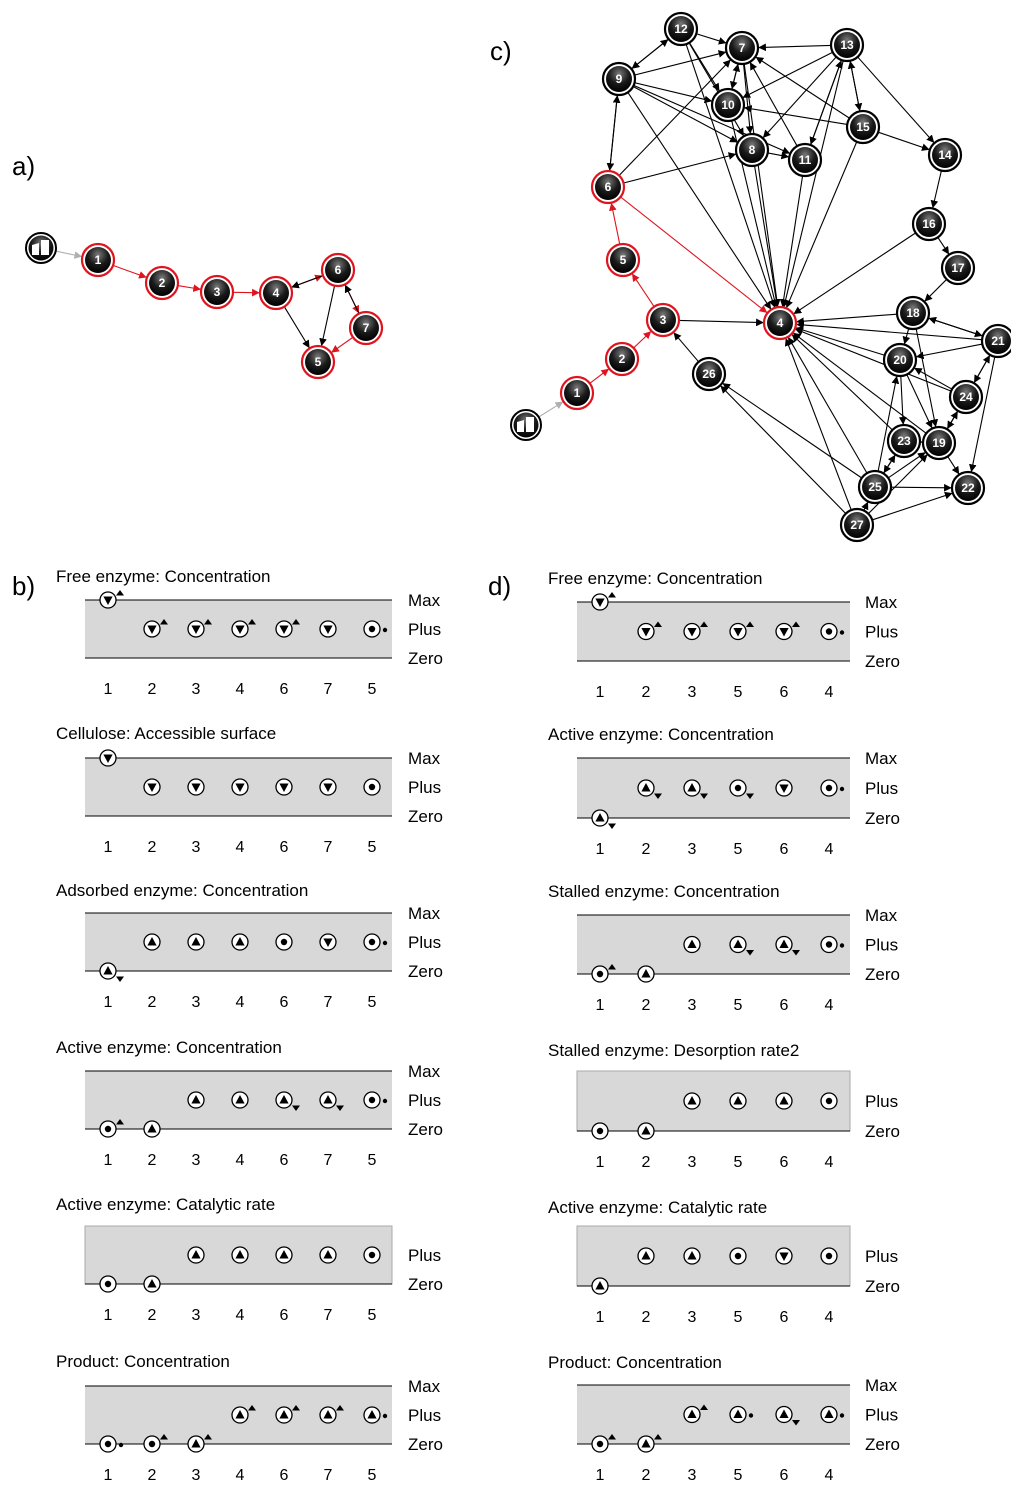  What do you see at coordinates (577, 393) in the screenshot?
I see `state-node-1: 1` at bounding box center [577, 393].